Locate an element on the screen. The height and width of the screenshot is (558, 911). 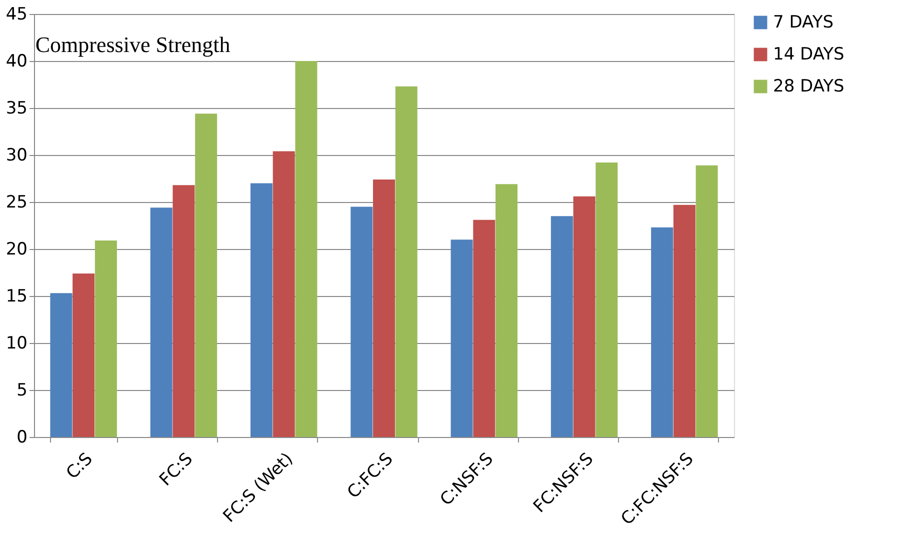
y-tick-label: 15 is located at coordinates (17, 296).